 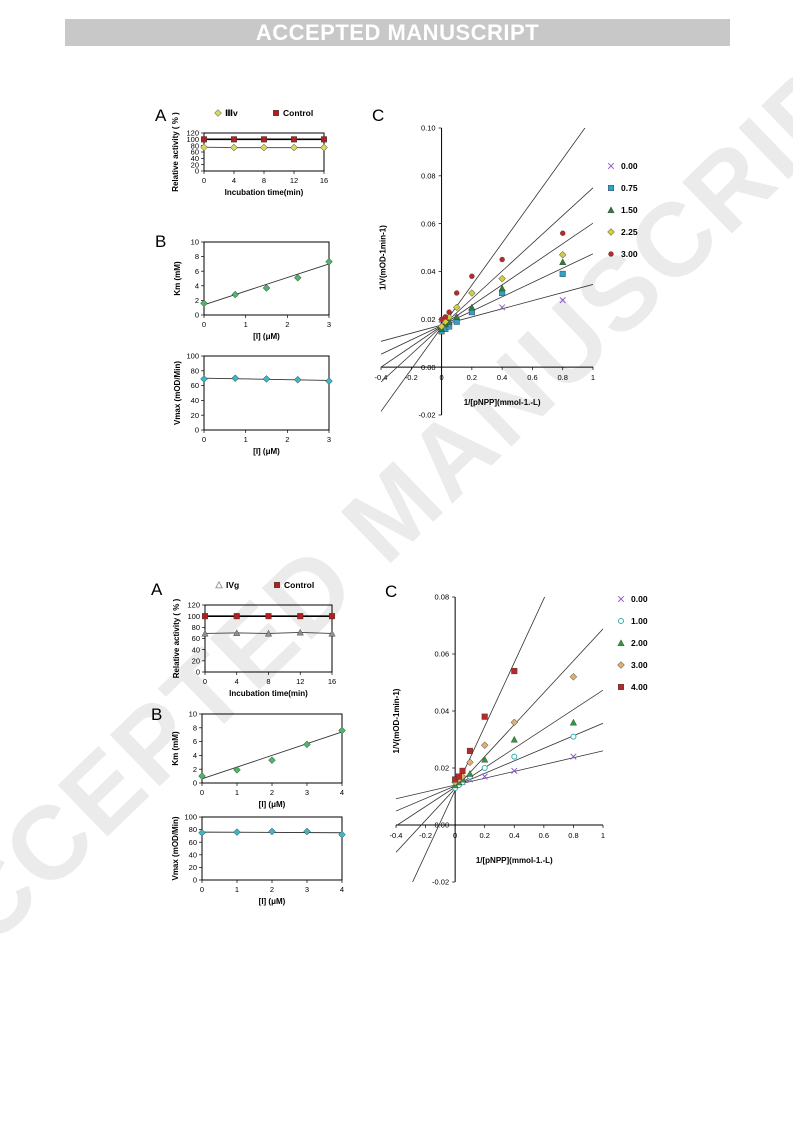 What do you see at coordinates (428, 319) in the screenshot?
I see `top-c-ytick-label: 0.02` at bounding box center [428, 319].